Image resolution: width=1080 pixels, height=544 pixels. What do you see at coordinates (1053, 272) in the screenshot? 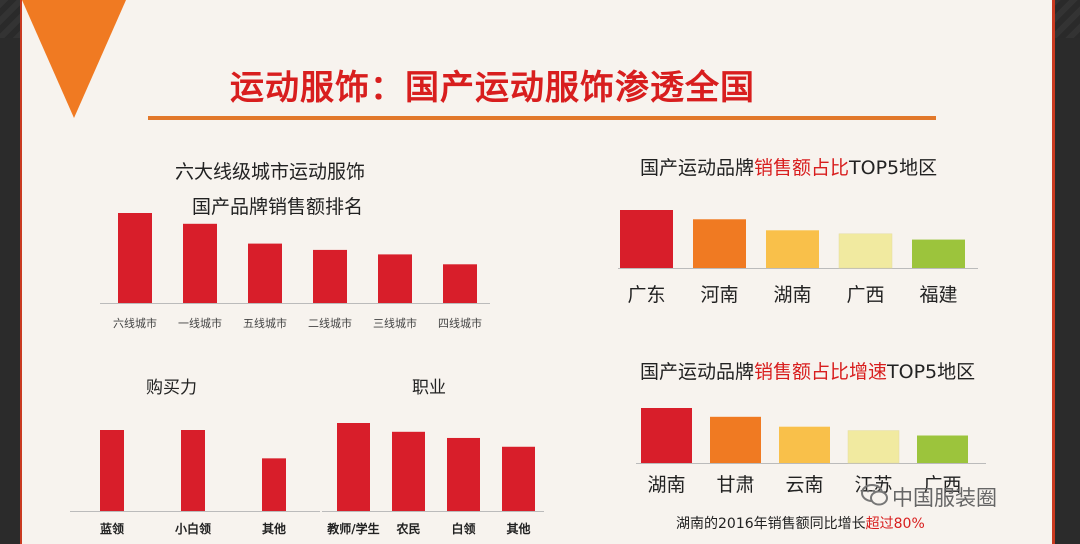
I see `right-border` at bounding box center [1053, 272].